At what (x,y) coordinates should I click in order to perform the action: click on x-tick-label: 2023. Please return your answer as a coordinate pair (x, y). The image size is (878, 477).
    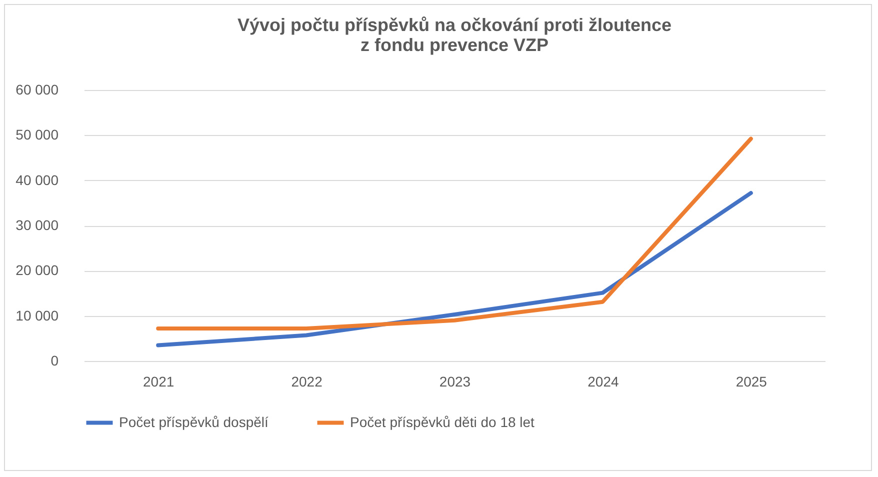
    Looking at the image, I should click on (455, 382).